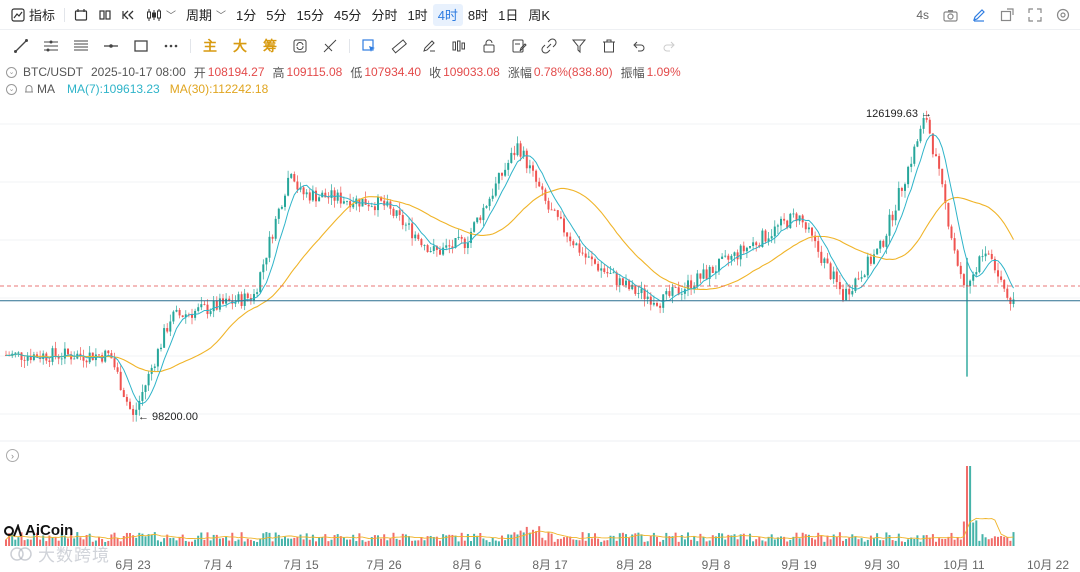 The image size is (1080, 572). Describe the element at coordinates (33, 15) in the screenshot. I see `indicator-button: 指标` at that location.